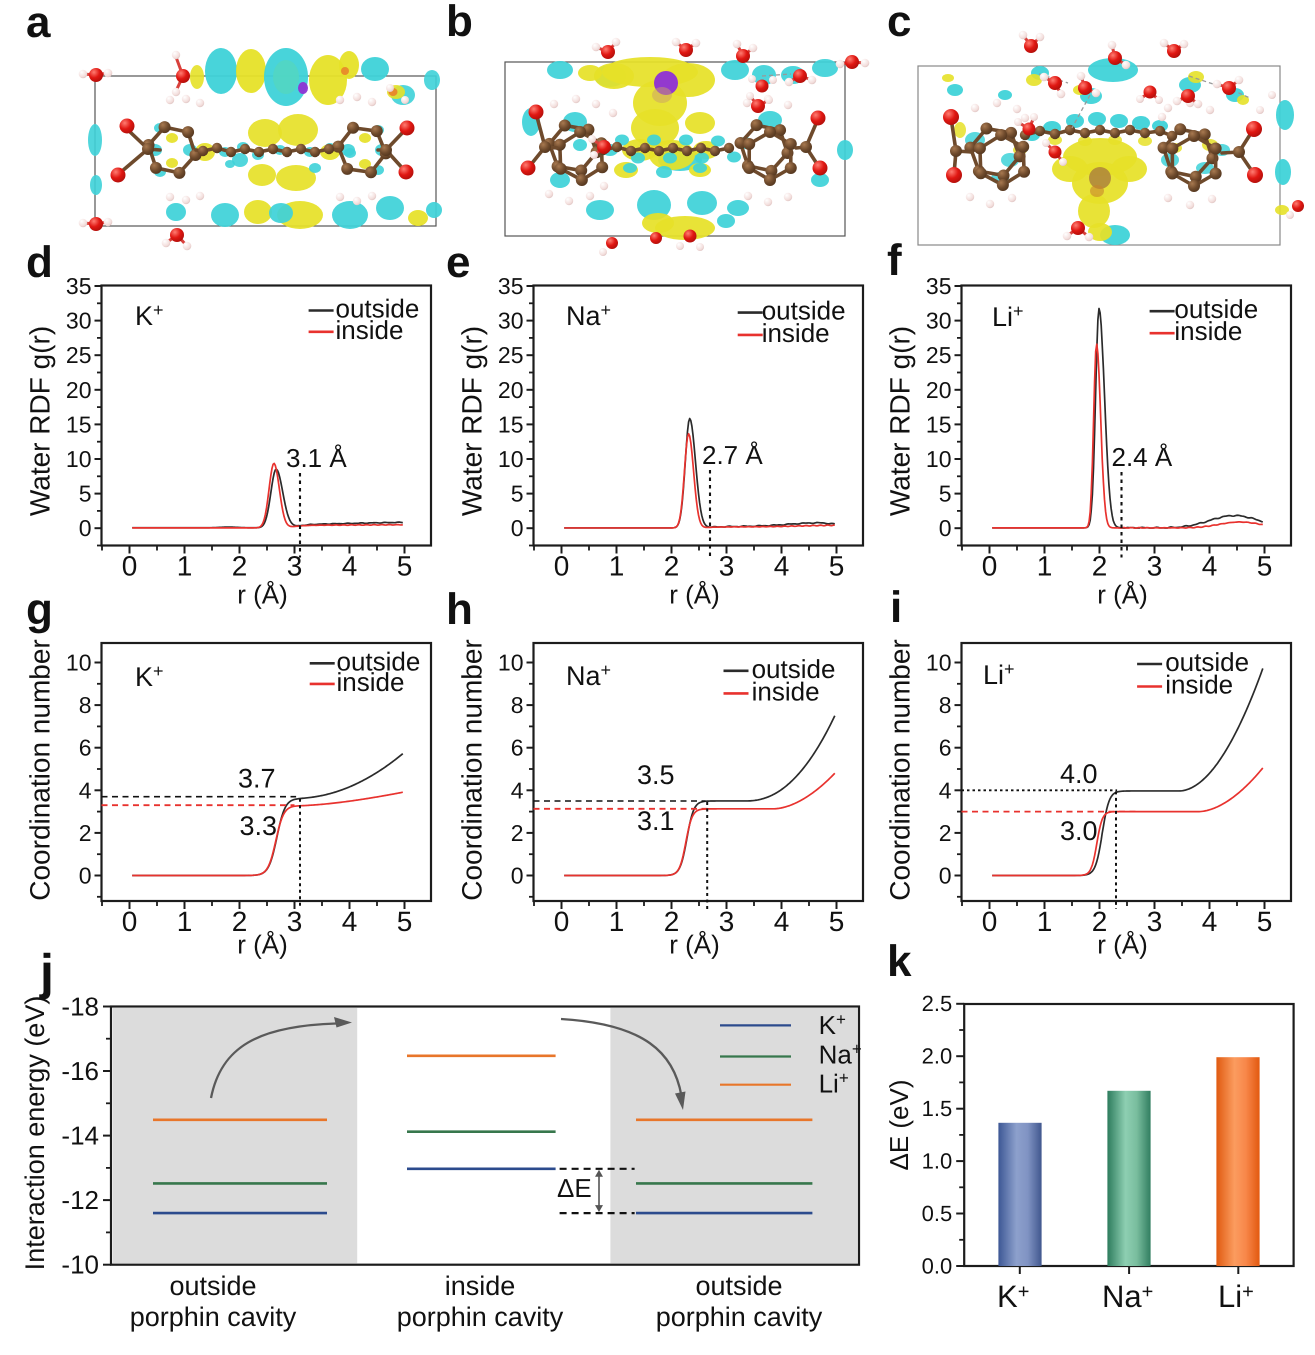 This screenshot has height=1355, width=1315. Describe the element at coordinates (899, 961) in the screenshot. I see `svg-text: k` at that location.